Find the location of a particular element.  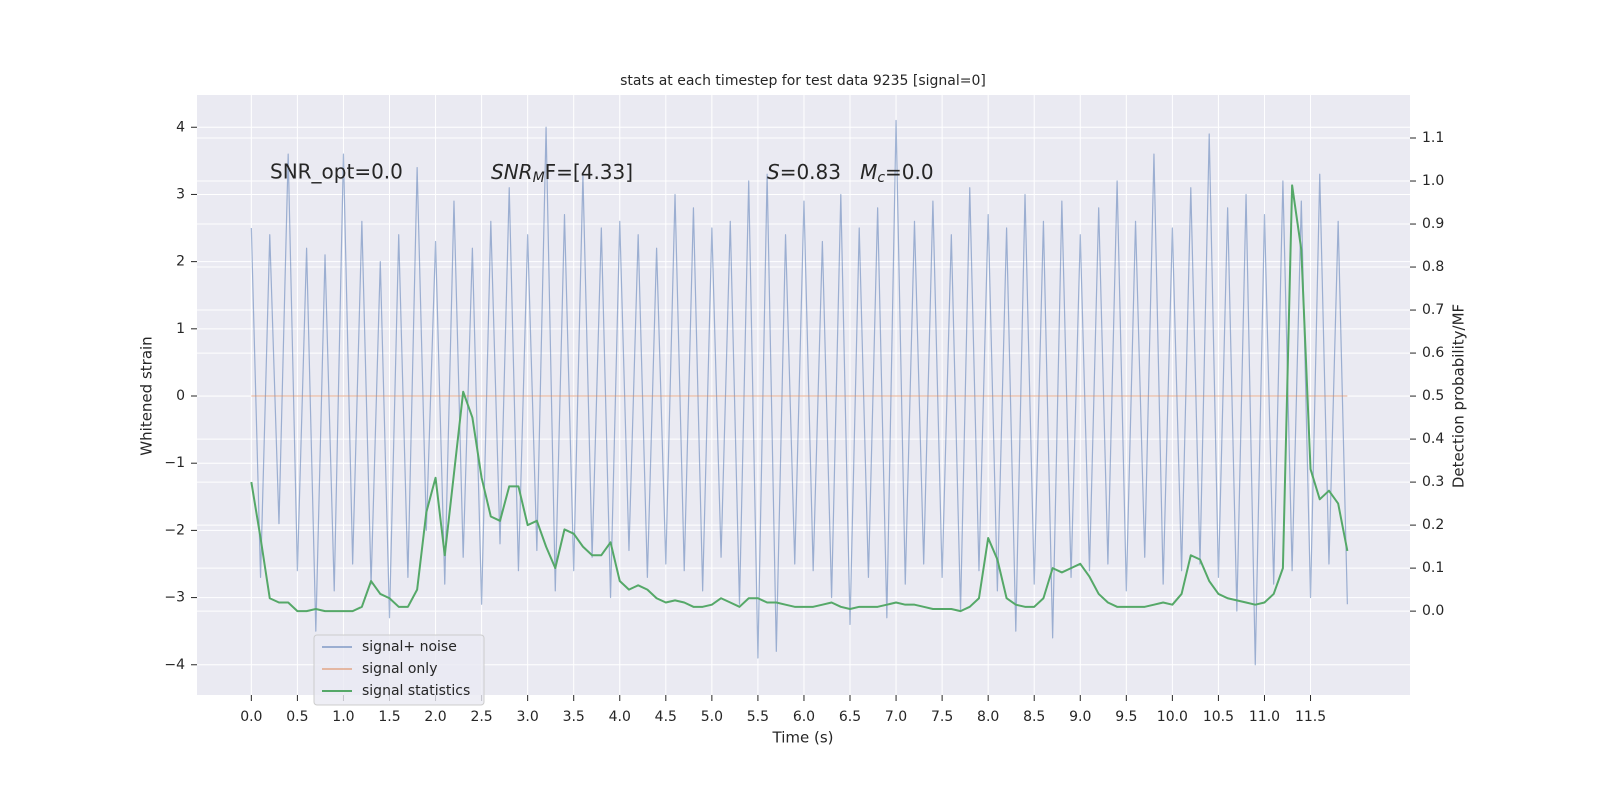

x-tick-label: 2.0 is located at coordinates (435, 717).